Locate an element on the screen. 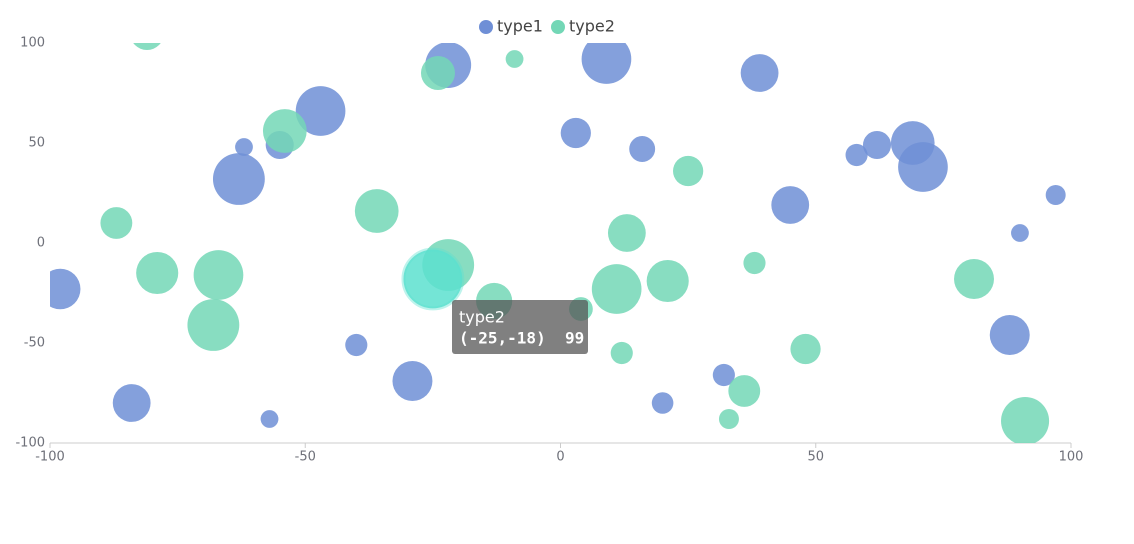 This screenshot has height=544, width=1134. y-tick-label: -100 is located at coordinates (30, 443).